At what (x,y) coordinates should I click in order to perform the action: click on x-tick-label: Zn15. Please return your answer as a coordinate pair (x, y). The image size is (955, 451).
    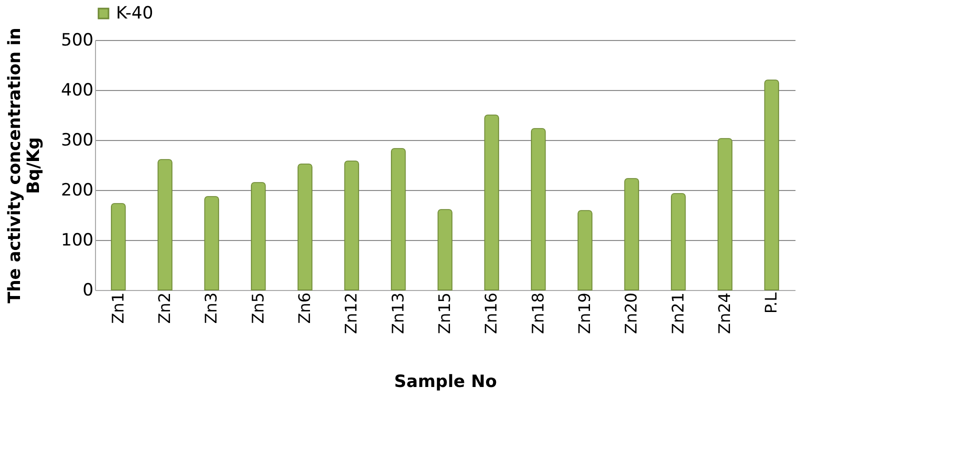
    Looking at the image, I should click on (444, 313).